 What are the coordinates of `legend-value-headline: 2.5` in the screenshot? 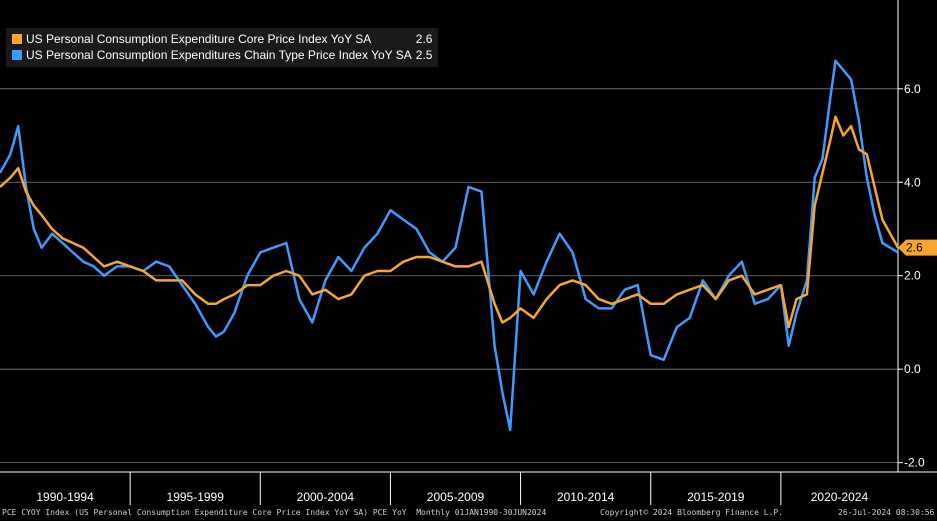 It's located at (424, 55).